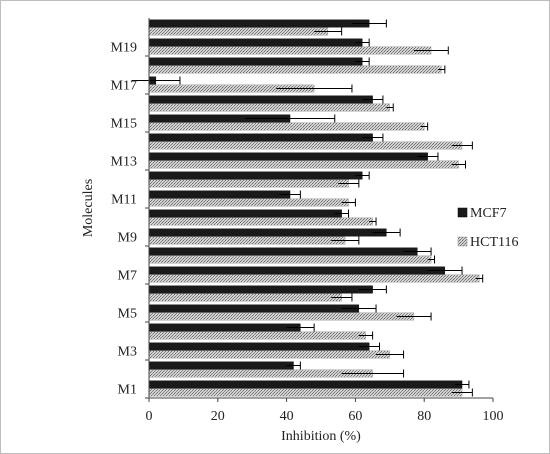 The width and height of the screenshot is (550, 454). I want to click on y-tick-label-m1: M1, so click(127, 390).